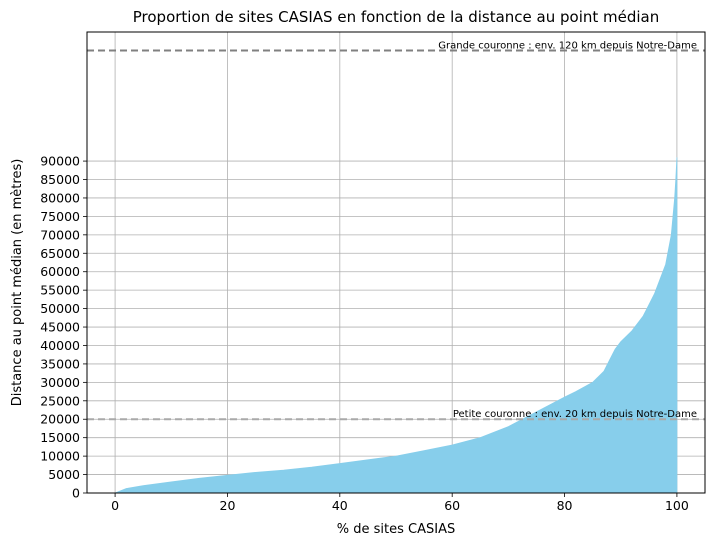  Describe the element at coordinates (60, 253) in the screenshot. I see `y-tick-label: 65000` at that location.